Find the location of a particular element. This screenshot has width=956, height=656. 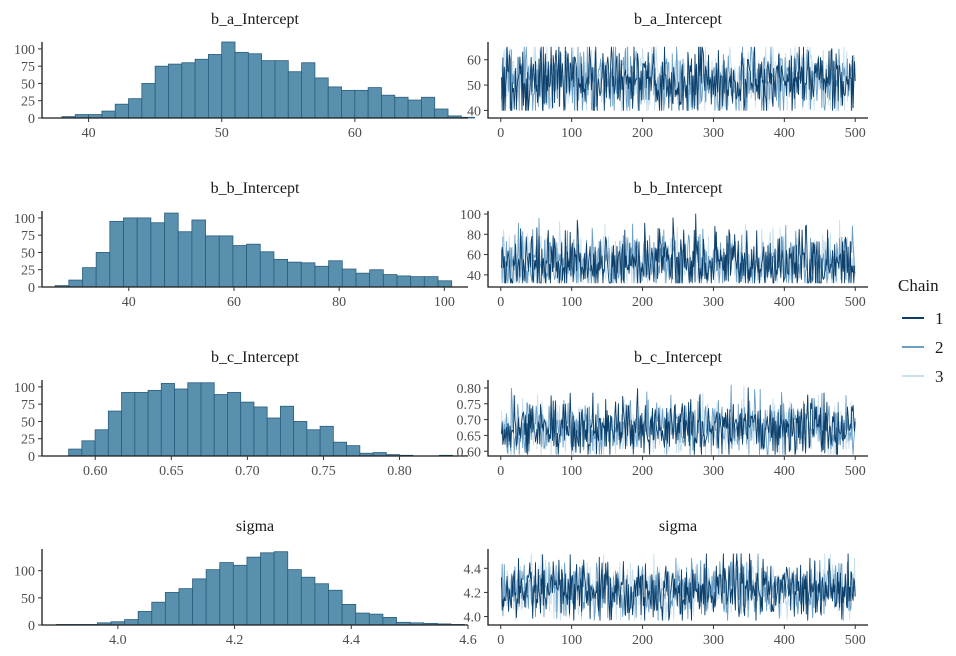

x-tick-label: 4.0 is located at coordinates (118, 640).